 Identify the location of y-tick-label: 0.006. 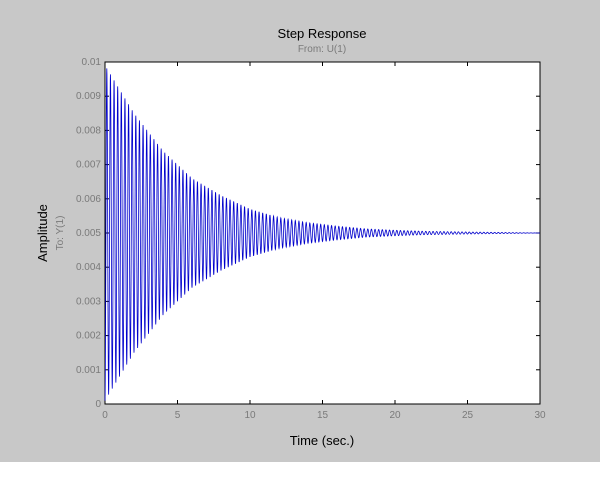
(88, 199).